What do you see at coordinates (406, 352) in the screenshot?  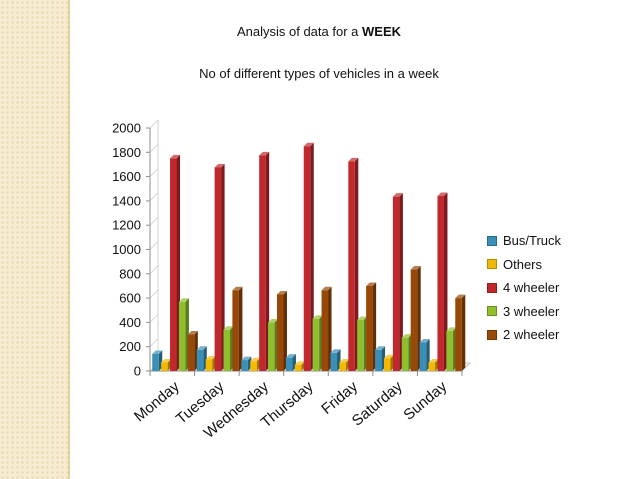 I see `bar-3-wheeler-saturday` at bounding box center [406, 352].